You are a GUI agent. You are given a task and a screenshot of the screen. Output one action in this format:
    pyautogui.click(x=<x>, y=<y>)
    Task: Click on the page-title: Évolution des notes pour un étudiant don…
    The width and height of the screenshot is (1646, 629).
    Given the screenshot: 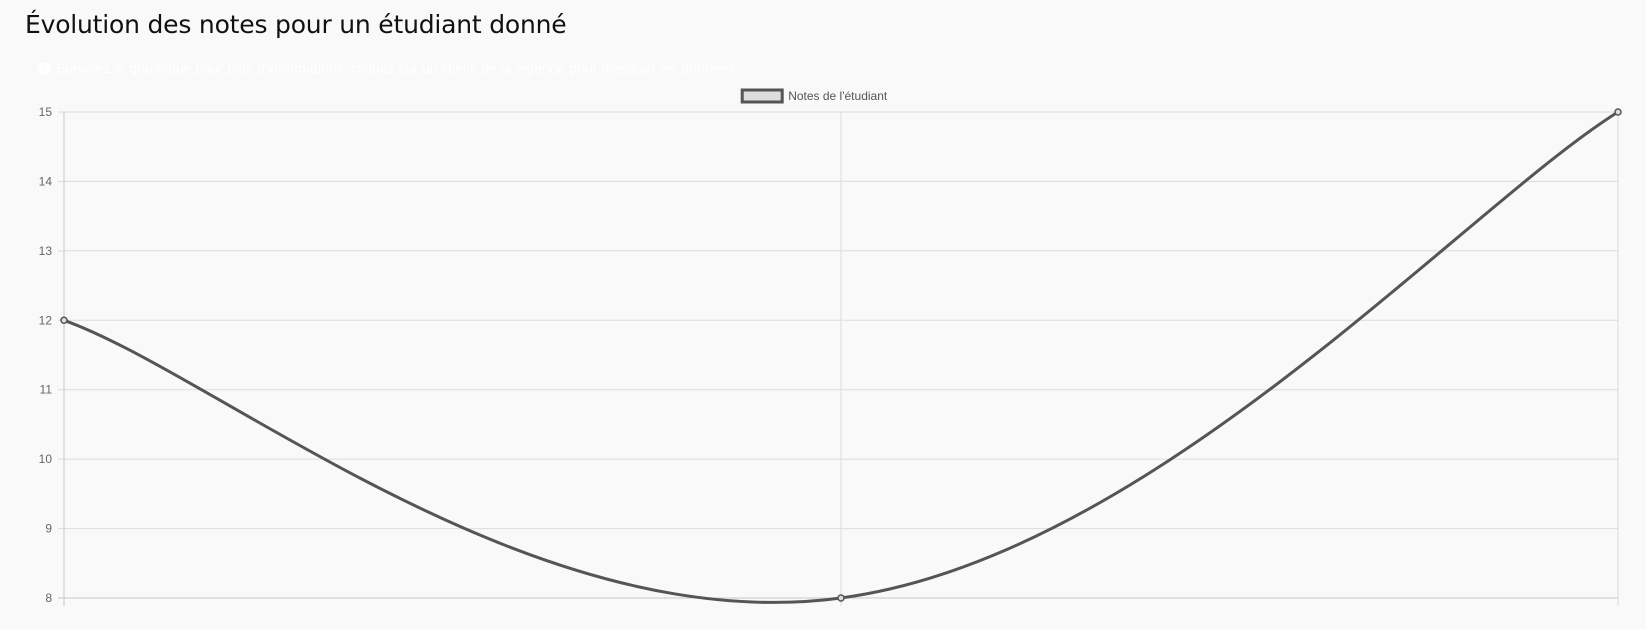 What is the action you would take?
    pyautogui.click(x=296, y=24)
    